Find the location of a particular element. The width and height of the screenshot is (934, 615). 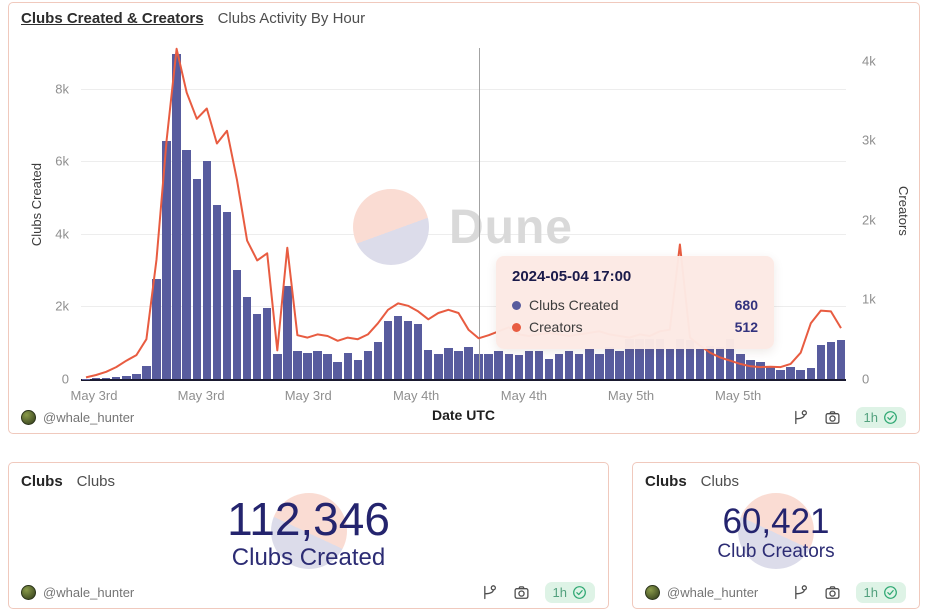

x-axis-tick: May 4th is located at coordinates (524, 395).